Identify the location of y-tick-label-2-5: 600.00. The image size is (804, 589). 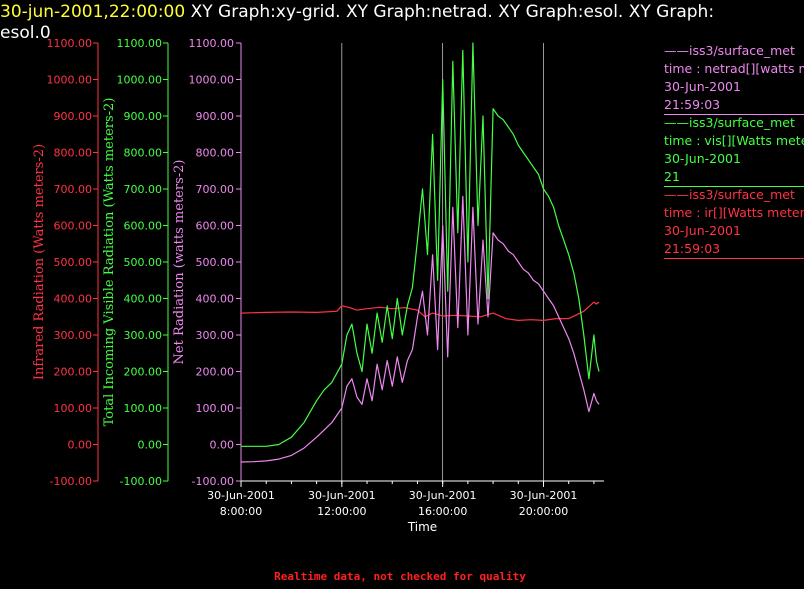
(215, 226).